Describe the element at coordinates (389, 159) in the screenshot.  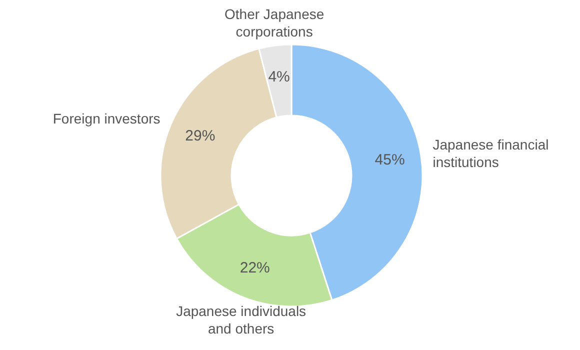
I see `data-label: 45%` at that location.